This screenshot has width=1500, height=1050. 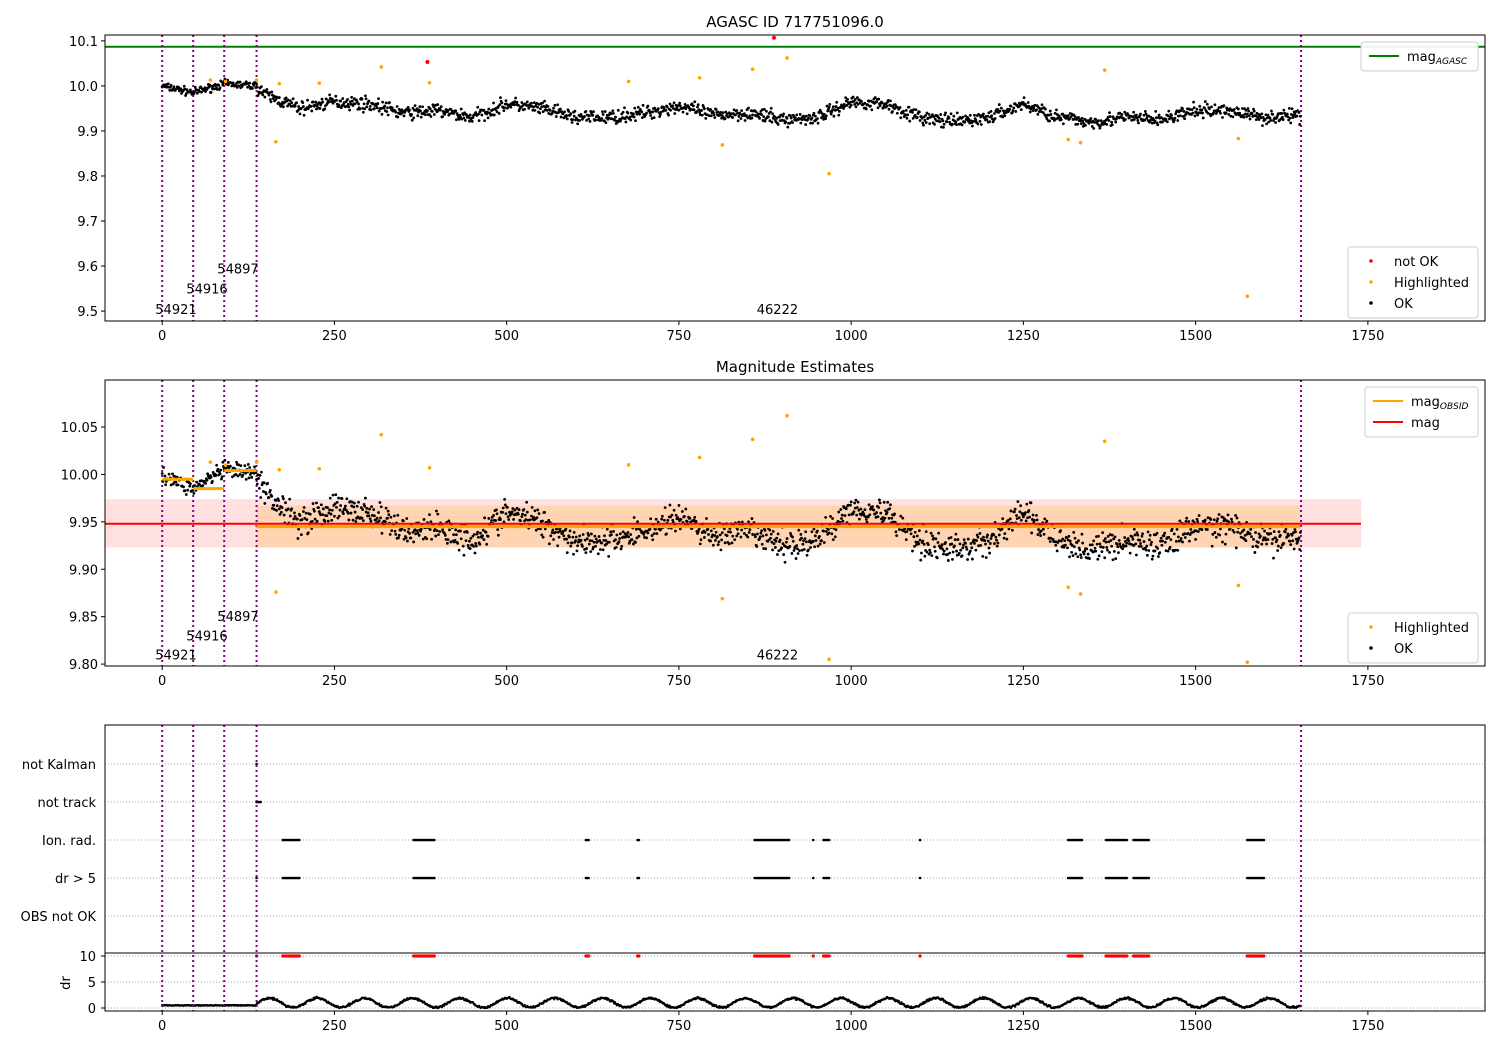 I want to click on flag-point, so click(x=434, y=878).